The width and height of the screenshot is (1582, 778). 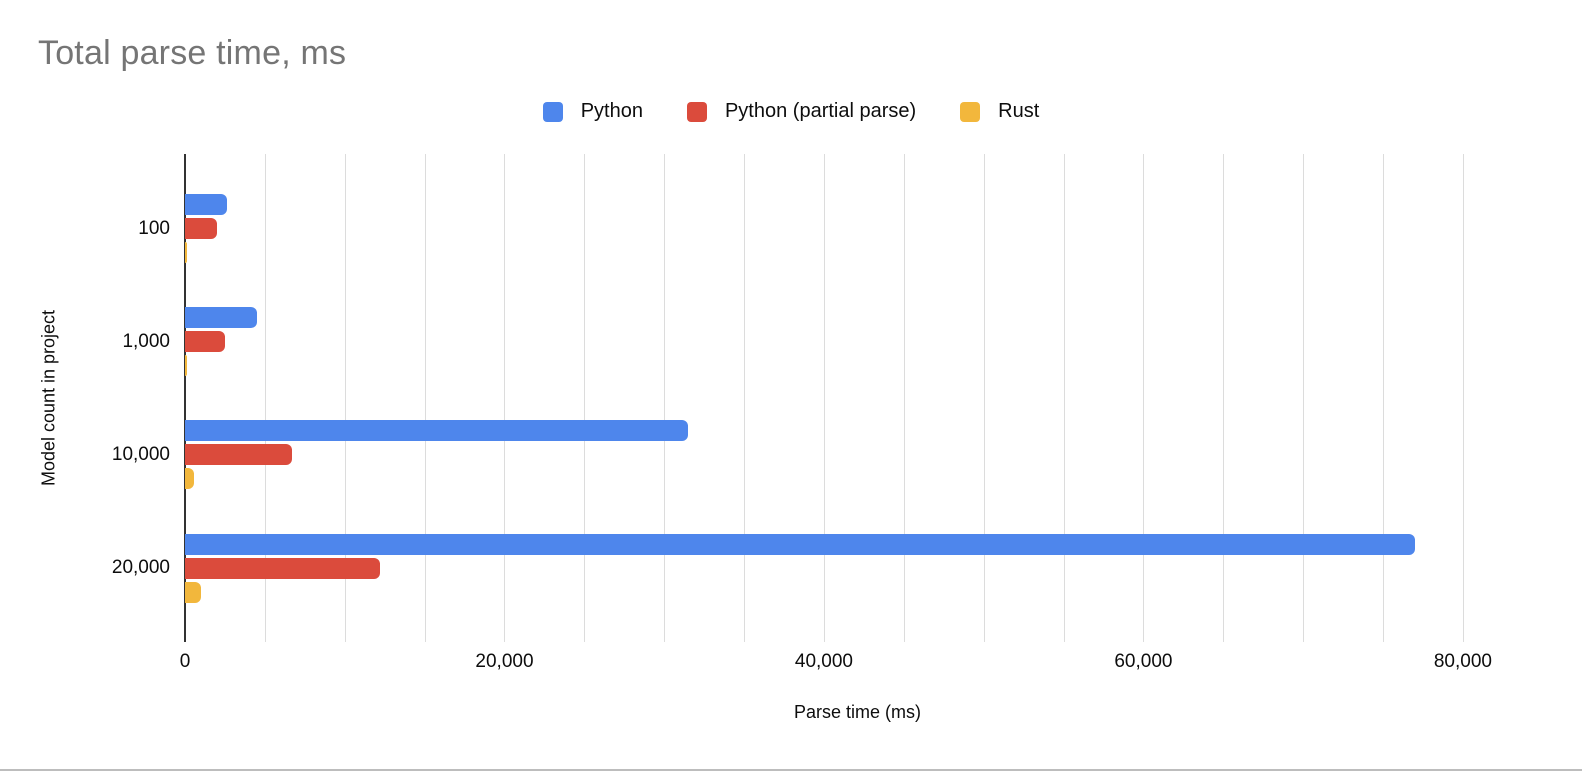 What do you see at coordinates (185, 398) in the screenshot?
I see `y-axis-line` at bounding box center [185, 398].